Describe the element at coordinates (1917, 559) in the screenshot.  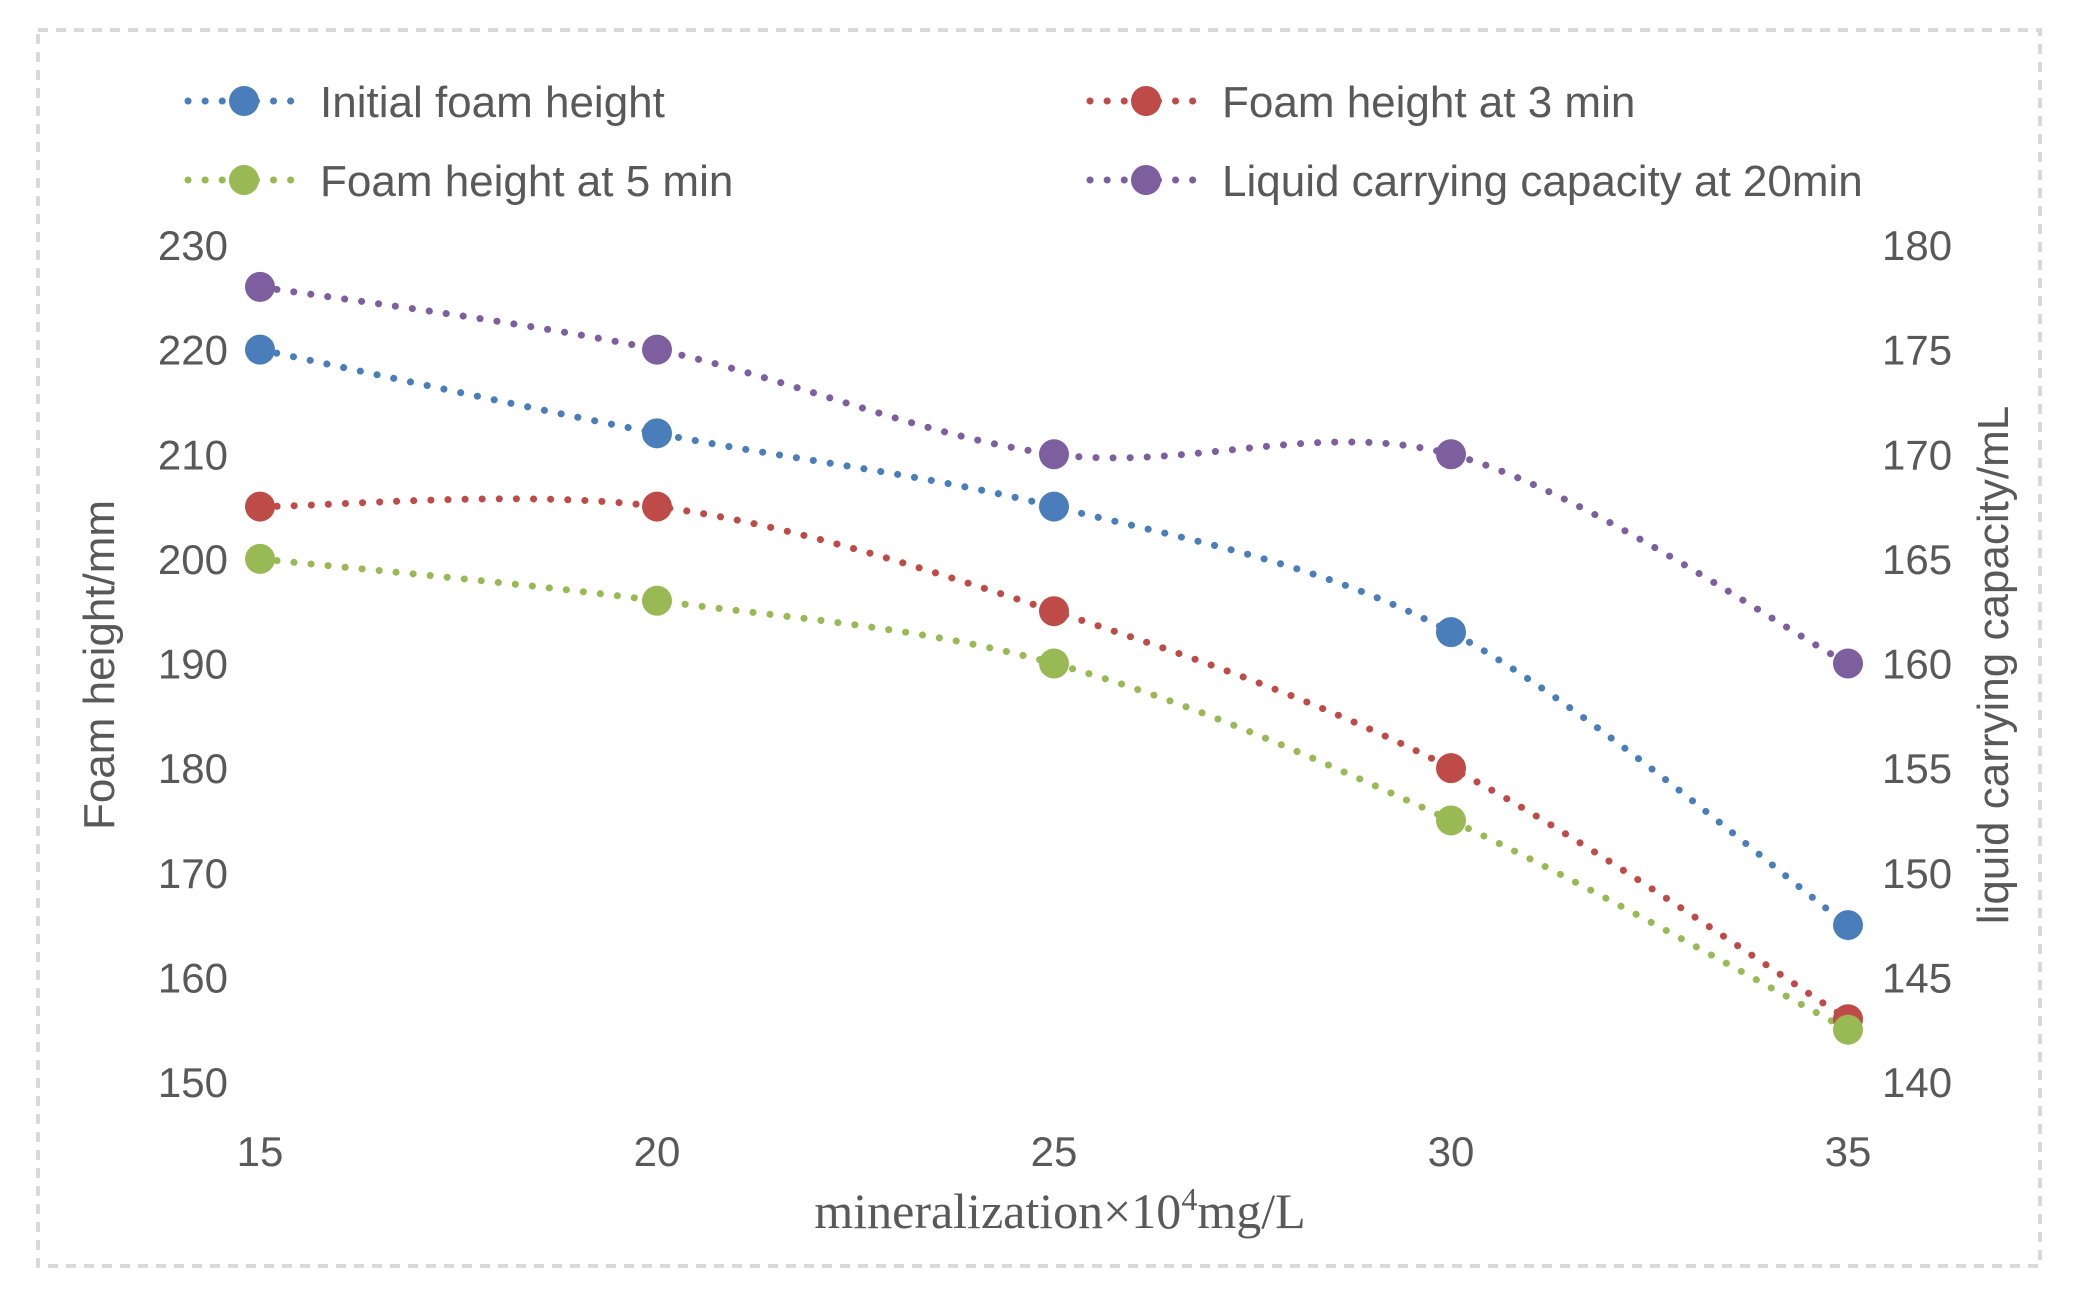
I see `y2-tick-label-3: 165` at that location.